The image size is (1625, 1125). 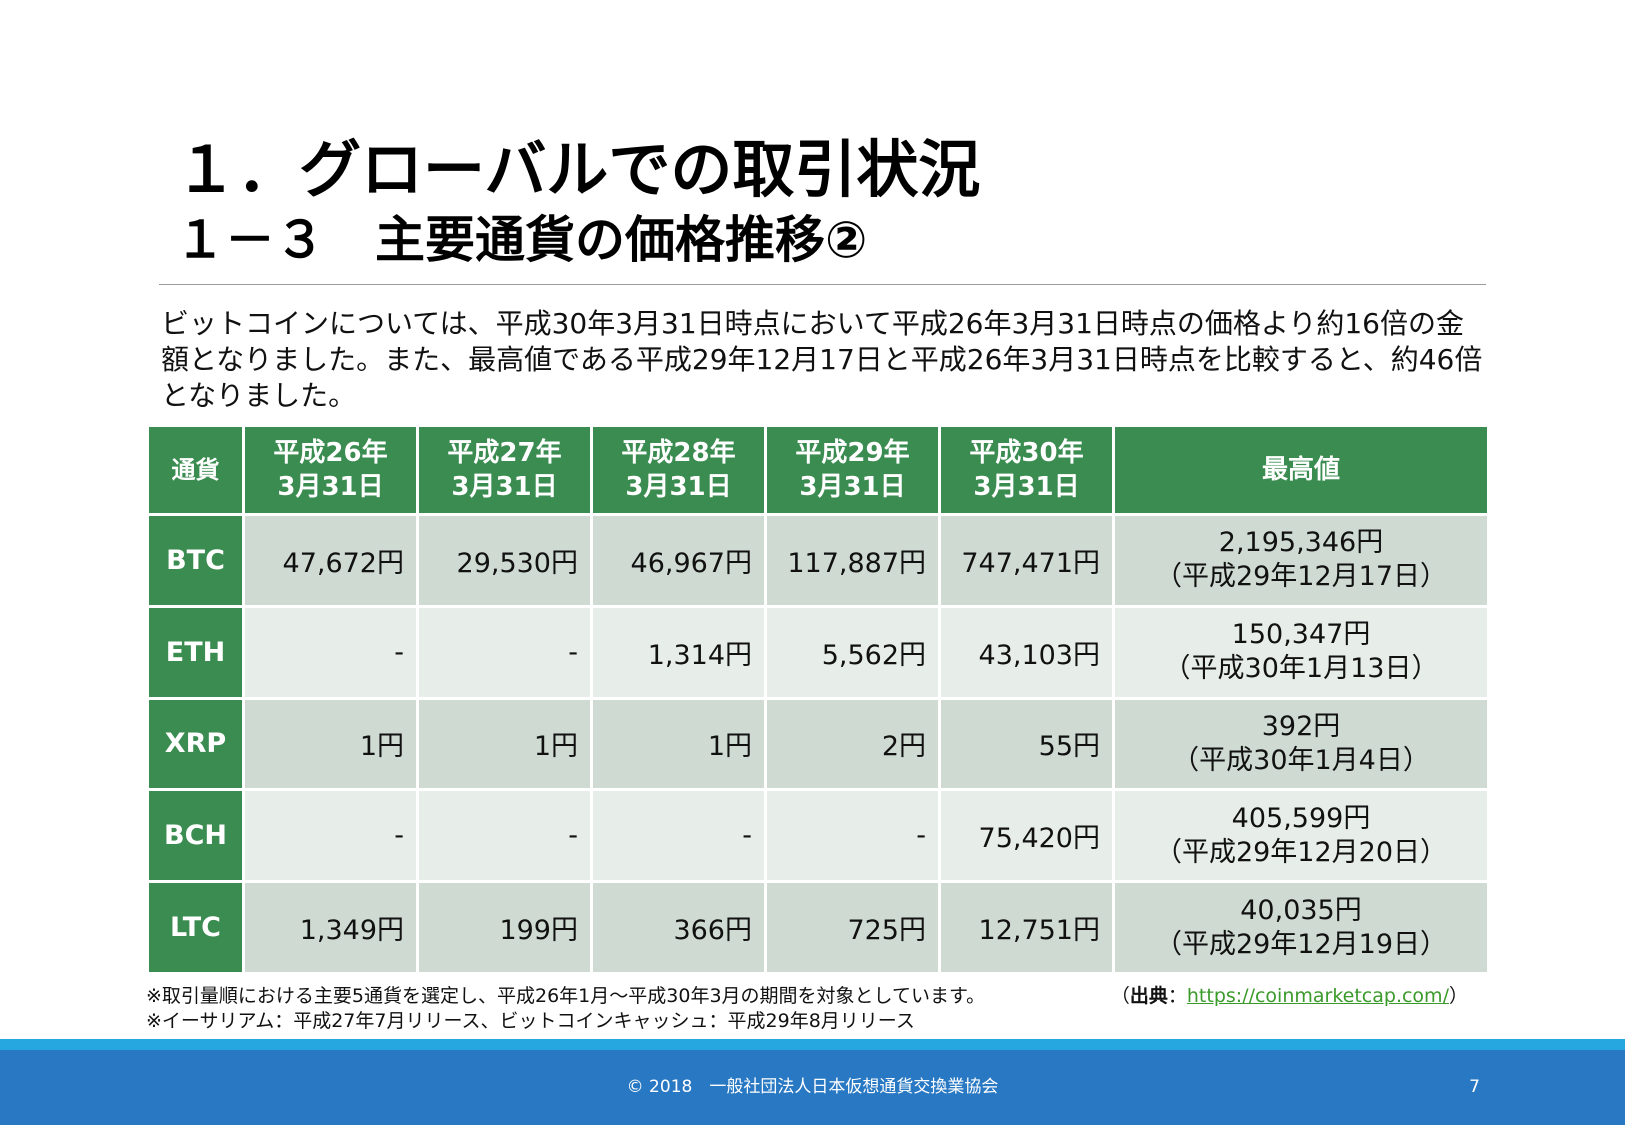 I want to click on high-price-date: （平成30年1月4日）, so click(x=1301, y=760).